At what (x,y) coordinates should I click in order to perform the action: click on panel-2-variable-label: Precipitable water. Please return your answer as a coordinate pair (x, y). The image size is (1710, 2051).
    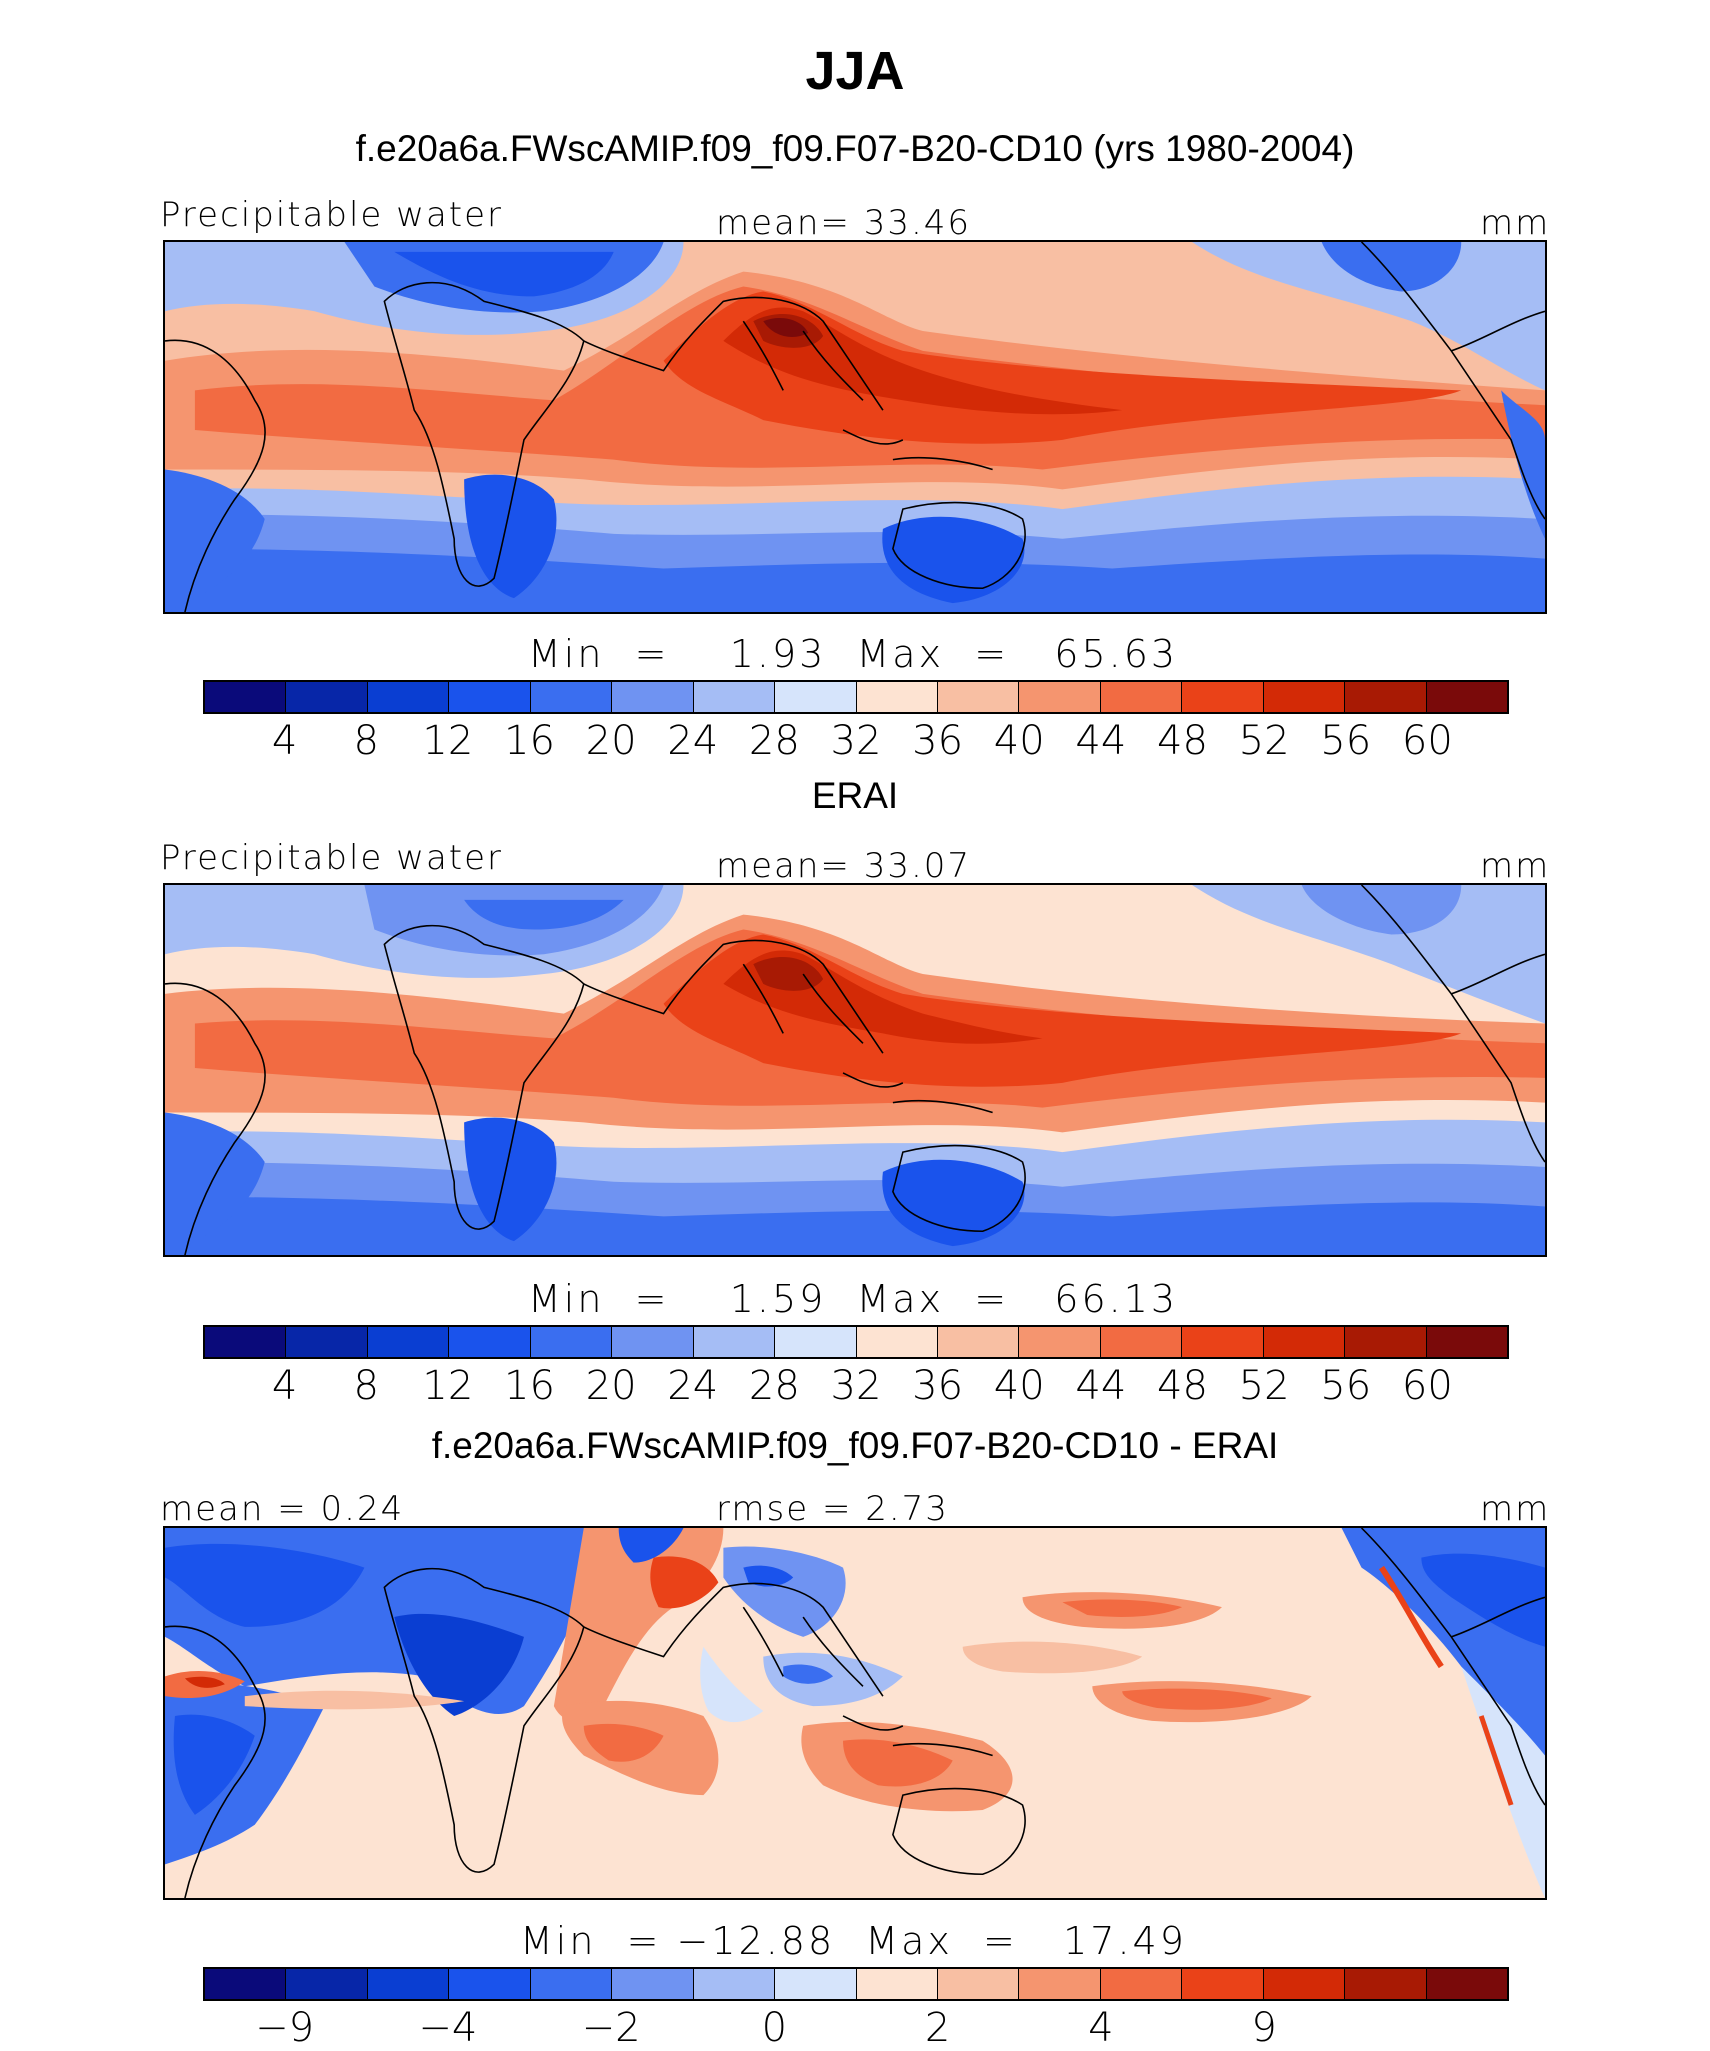
    Looking at the image, I should click on (332, 858).